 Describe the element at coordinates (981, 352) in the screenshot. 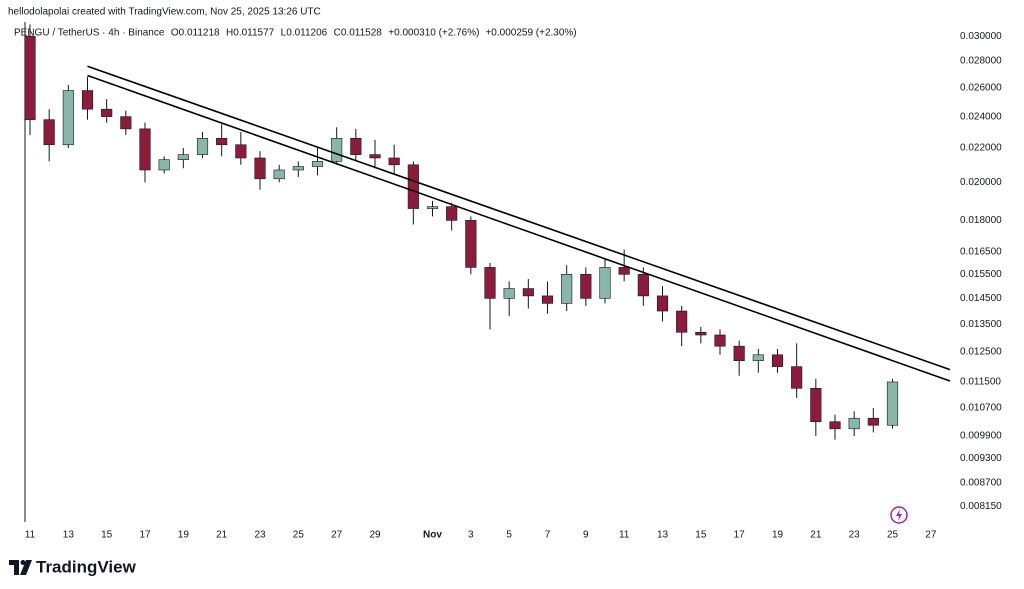

I see `y-tick-label: 0.012500` at that location.